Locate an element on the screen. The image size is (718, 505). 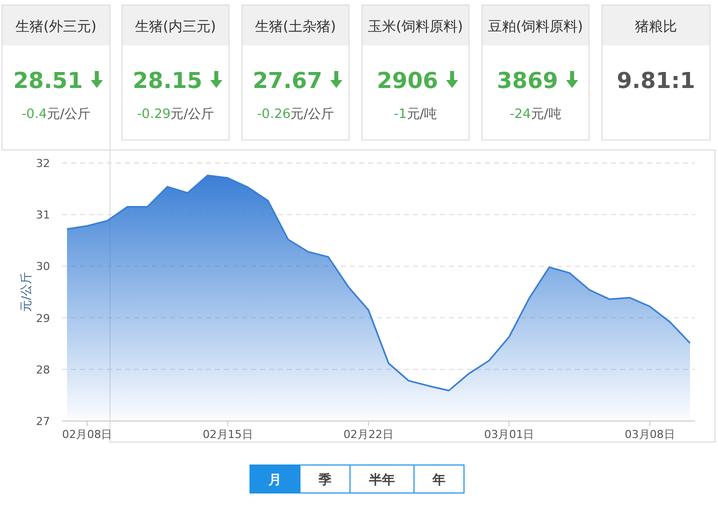
text: 月 is located at coordinates (275, 480).